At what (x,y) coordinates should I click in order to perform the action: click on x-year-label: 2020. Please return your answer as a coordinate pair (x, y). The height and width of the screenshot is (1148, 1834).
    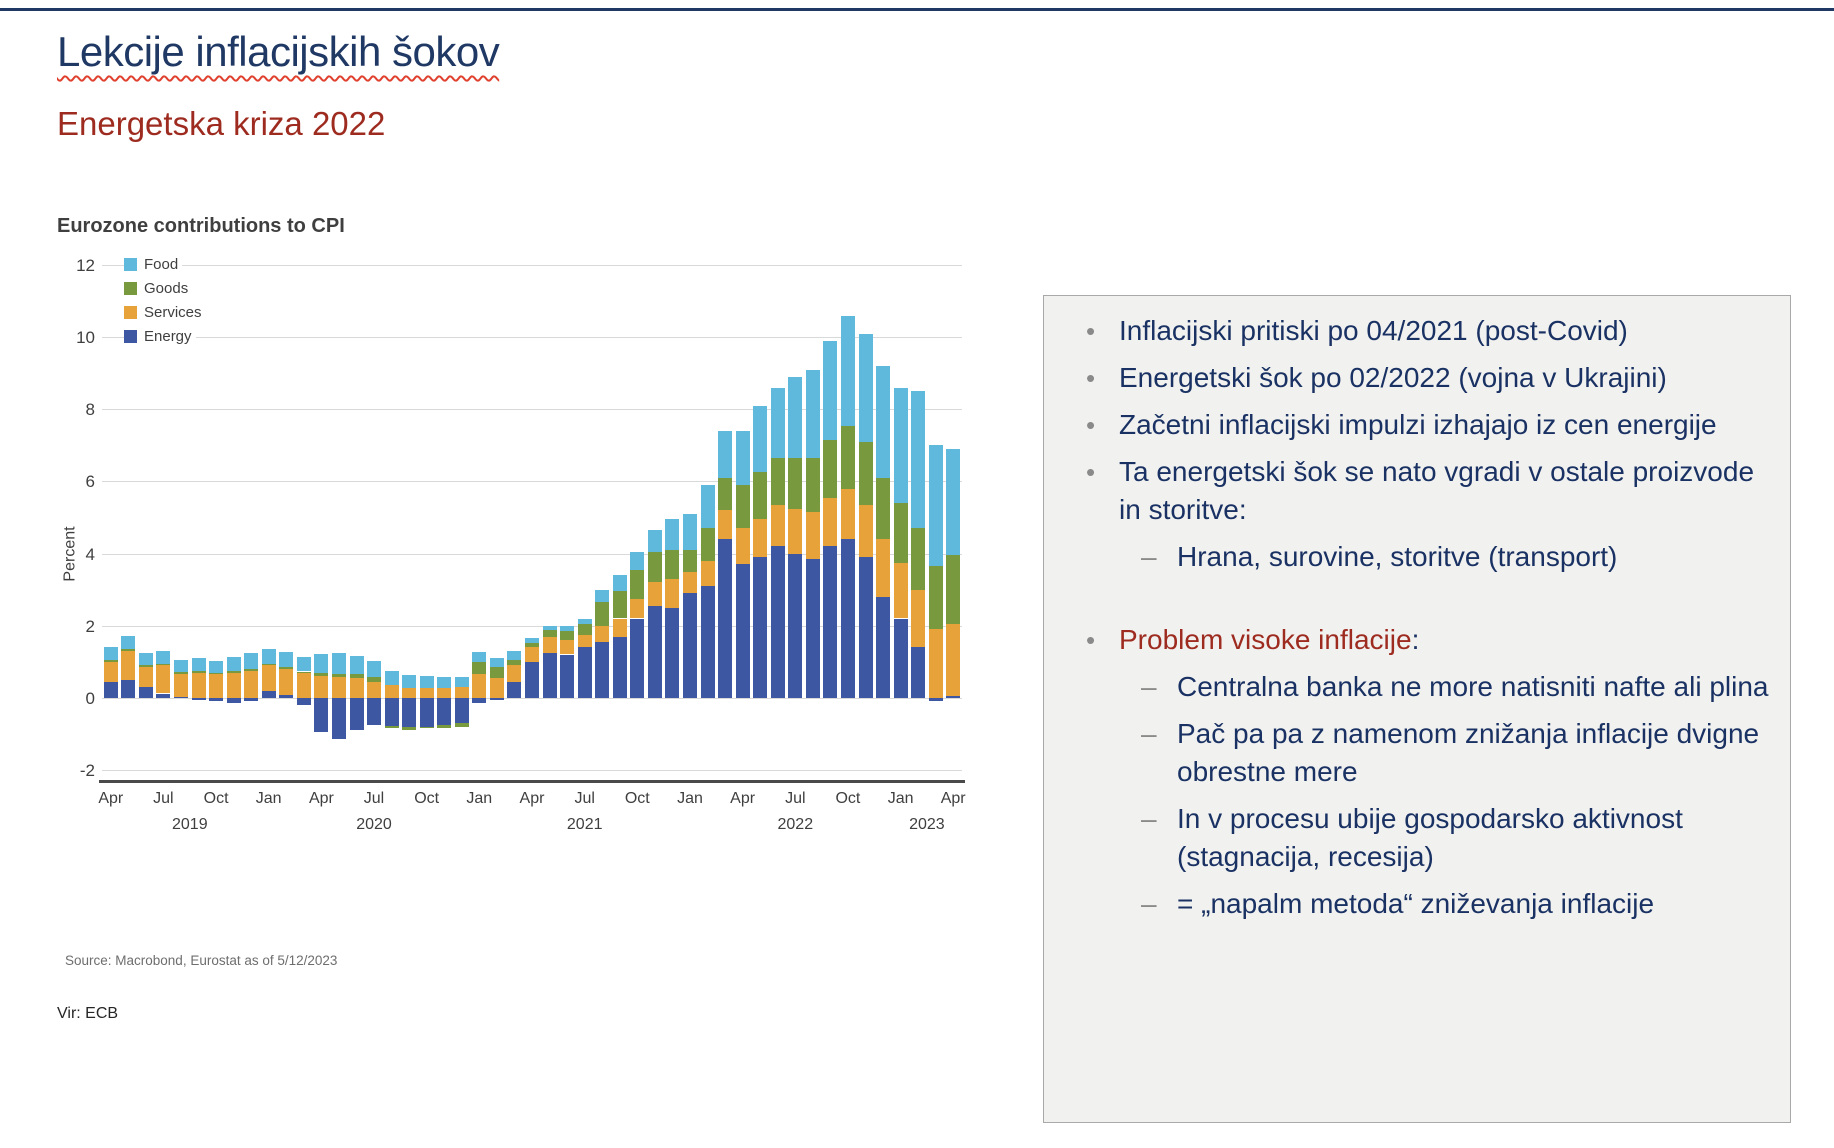
    Looking at the image, I should click on (374, 824).